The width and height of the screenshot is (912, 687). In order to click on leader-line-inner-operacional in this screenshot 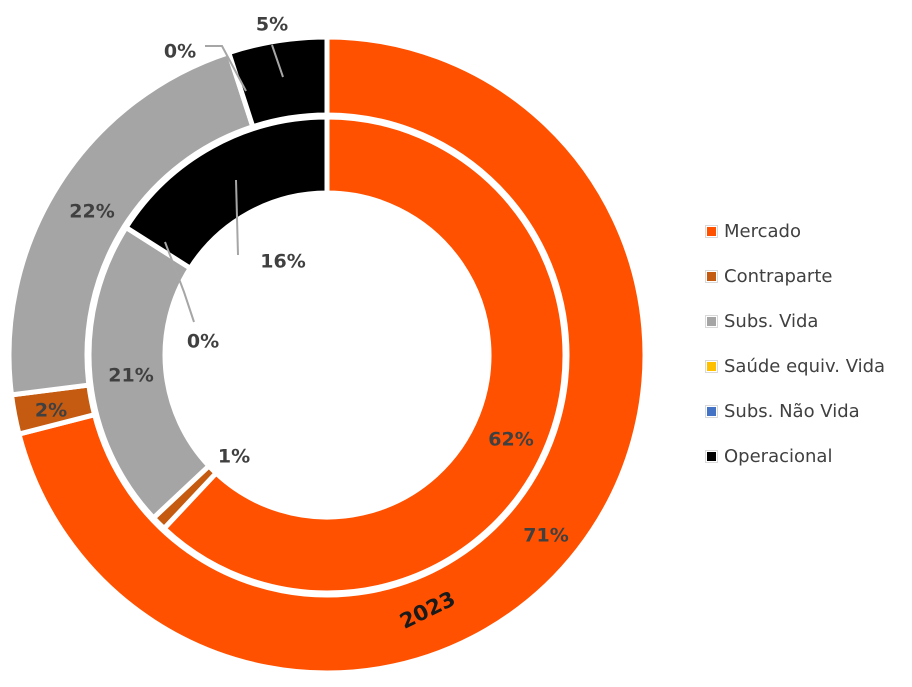, I will do `click(237, 217)`.